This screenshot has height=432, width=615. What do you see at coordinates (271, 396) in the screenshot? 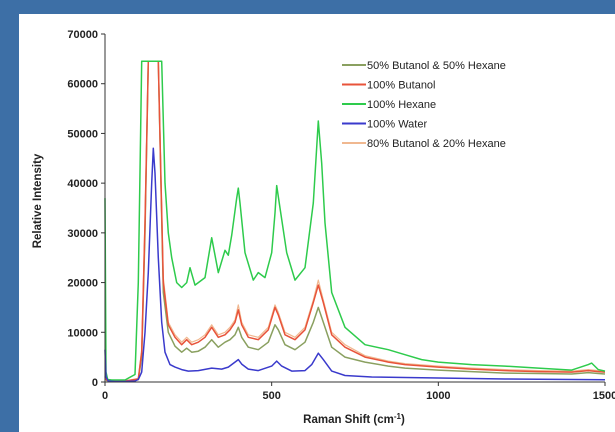
I see `x-tick-label: 500` at bounding box center [271, 396].